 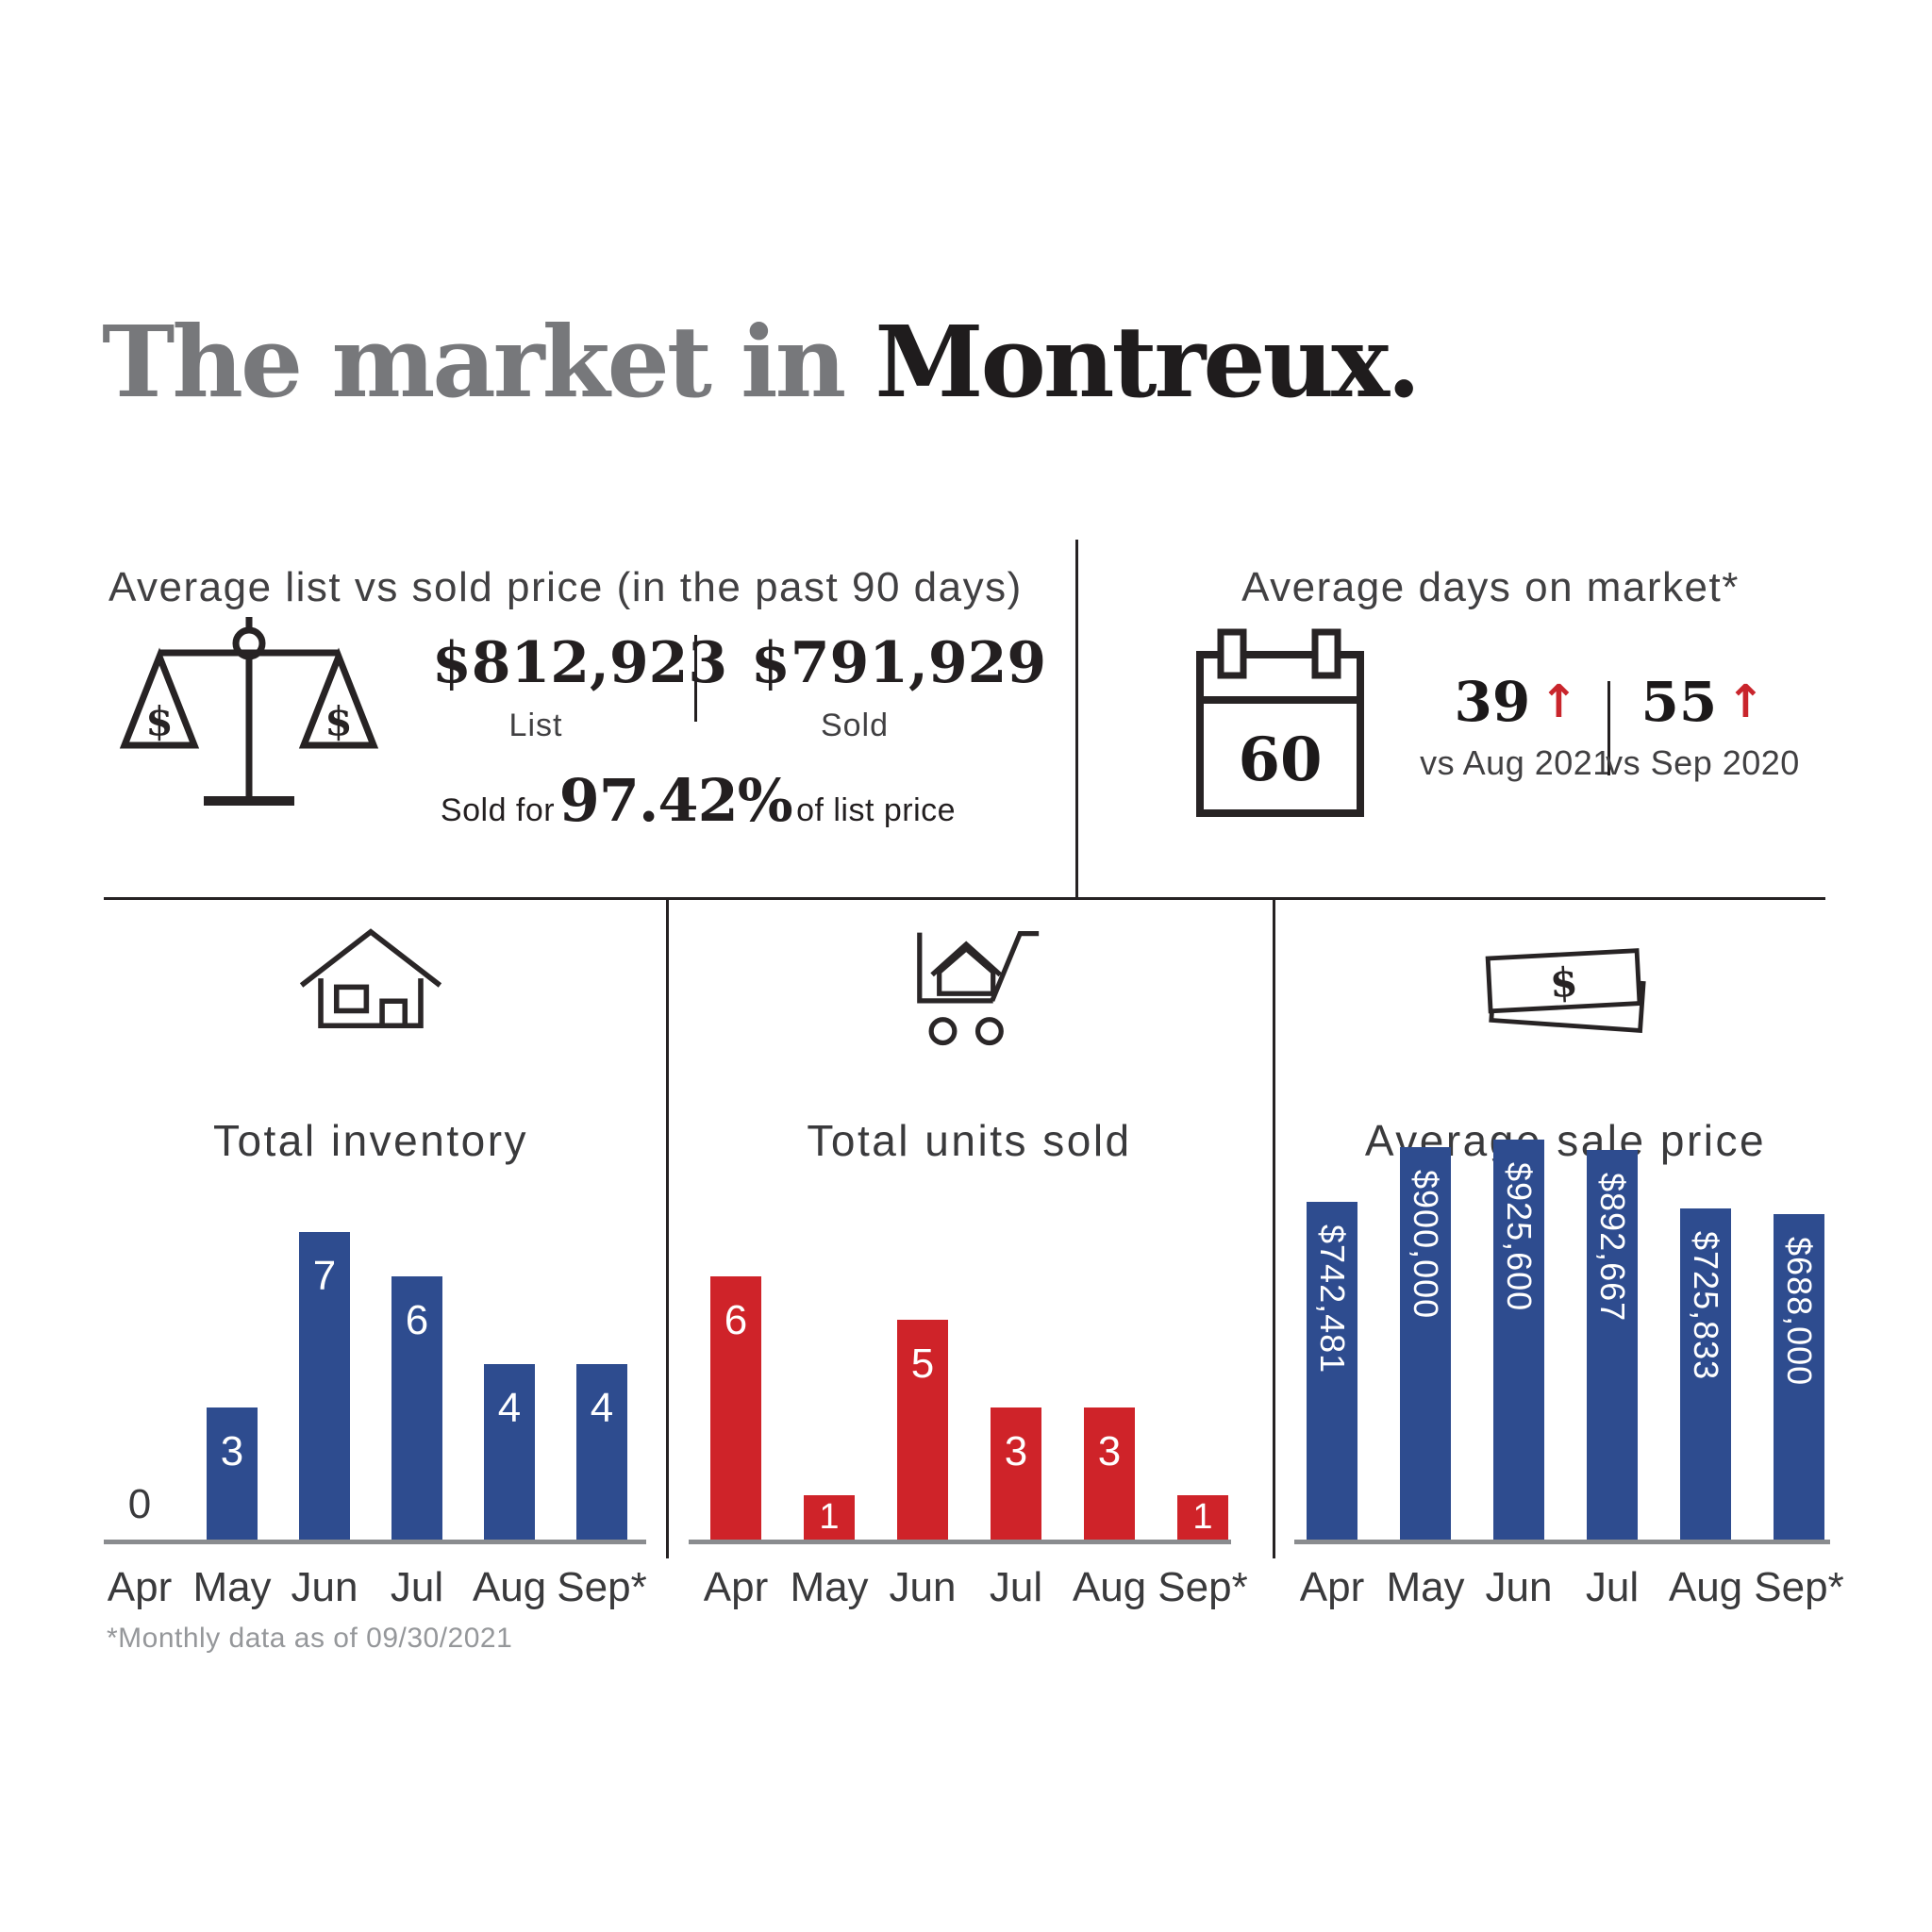 I want to click on bar-value-label: $725,833, so click(x=1706, y=1306).